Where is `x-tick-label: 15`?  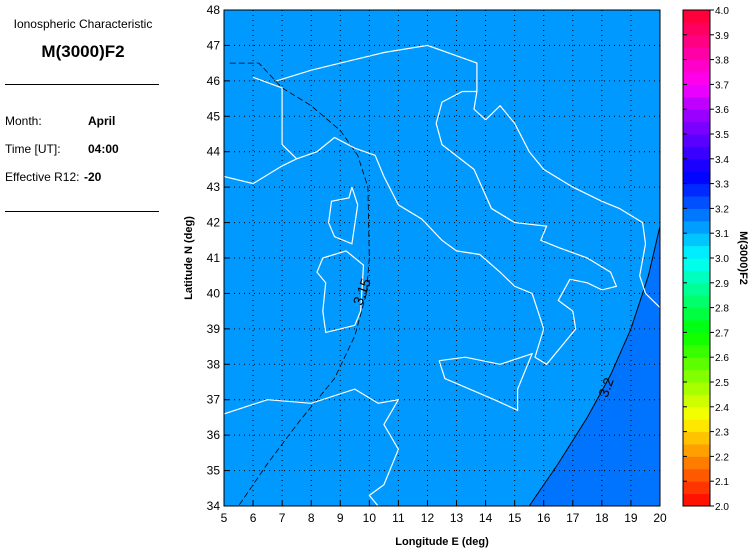
x-tick-label: 15 is located at coordinates (515, 518).